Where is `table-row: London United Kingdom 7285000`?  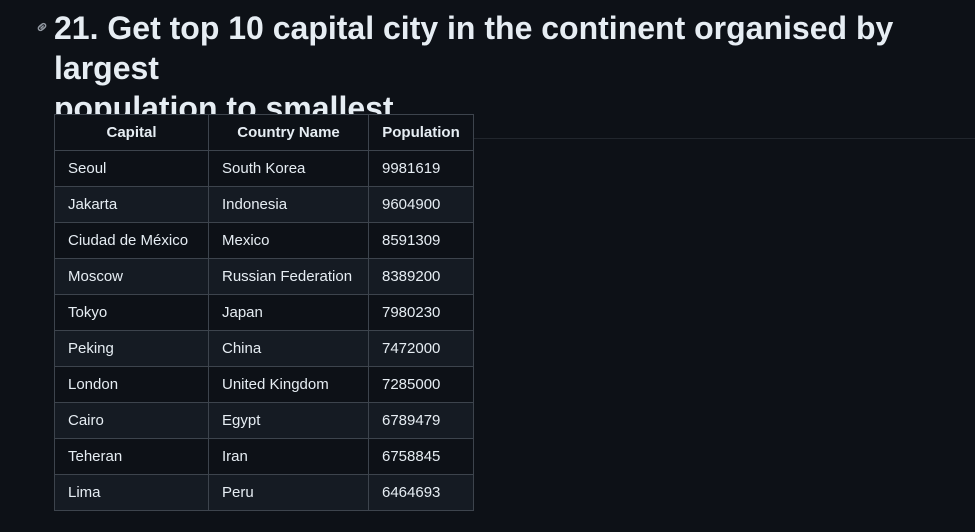 table-row: London United Kingdom 7285000 is located at coordinates (264, 384).